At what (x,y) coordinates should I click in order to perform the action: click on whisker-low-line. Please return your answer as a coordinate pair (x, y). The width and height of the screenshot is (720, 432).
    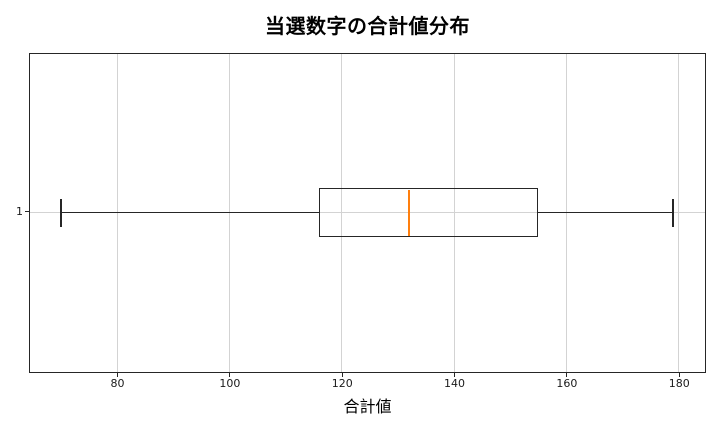
    Looking at the image, I should click on (190, 212).